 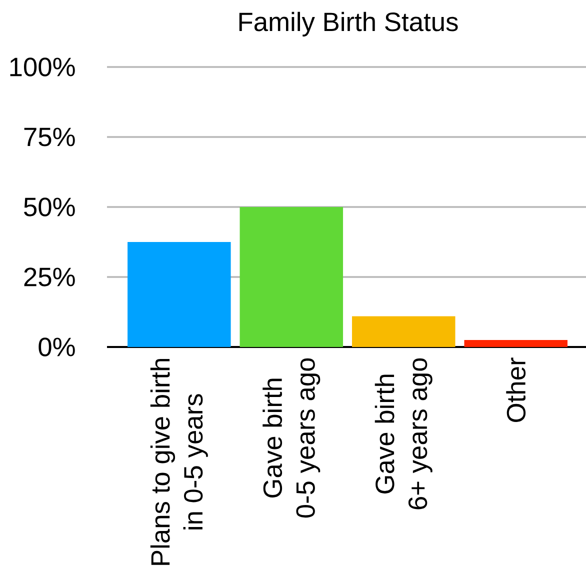 I want to click on y-tick-label: 25%, so click(x=49, y=277).